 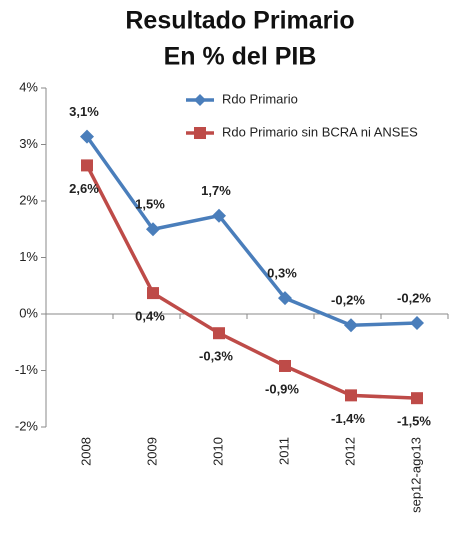 What do you see at coordinates (320, 131) in the screenshot?
I see `legend-label: Rdo Primario sin BCRA ni ANSES` at bounding box center [320, 131].